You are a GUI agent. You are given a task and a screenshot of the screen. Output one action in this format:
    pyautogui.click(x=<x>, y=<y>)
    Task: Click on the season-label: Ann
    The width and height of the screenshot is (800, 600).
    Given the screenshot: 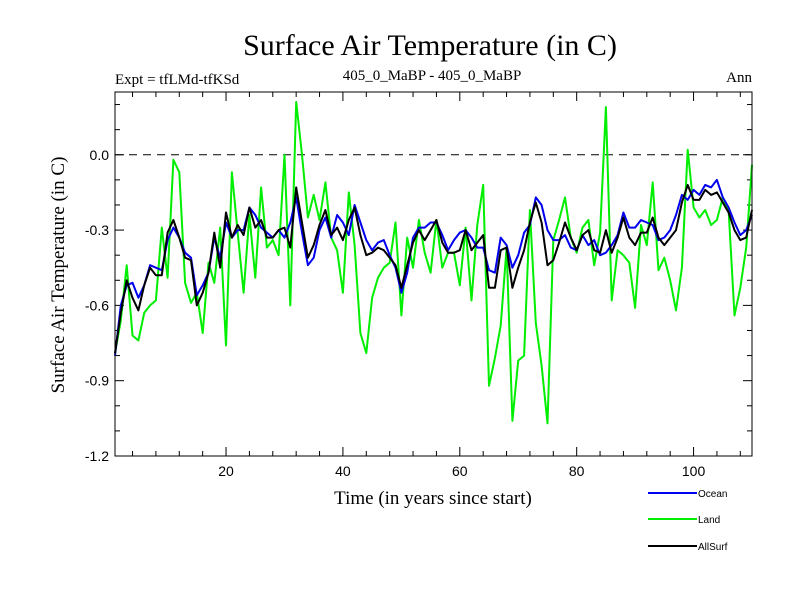 What is the action you would take?
    pyautogui.click(x=739, y=78)
    